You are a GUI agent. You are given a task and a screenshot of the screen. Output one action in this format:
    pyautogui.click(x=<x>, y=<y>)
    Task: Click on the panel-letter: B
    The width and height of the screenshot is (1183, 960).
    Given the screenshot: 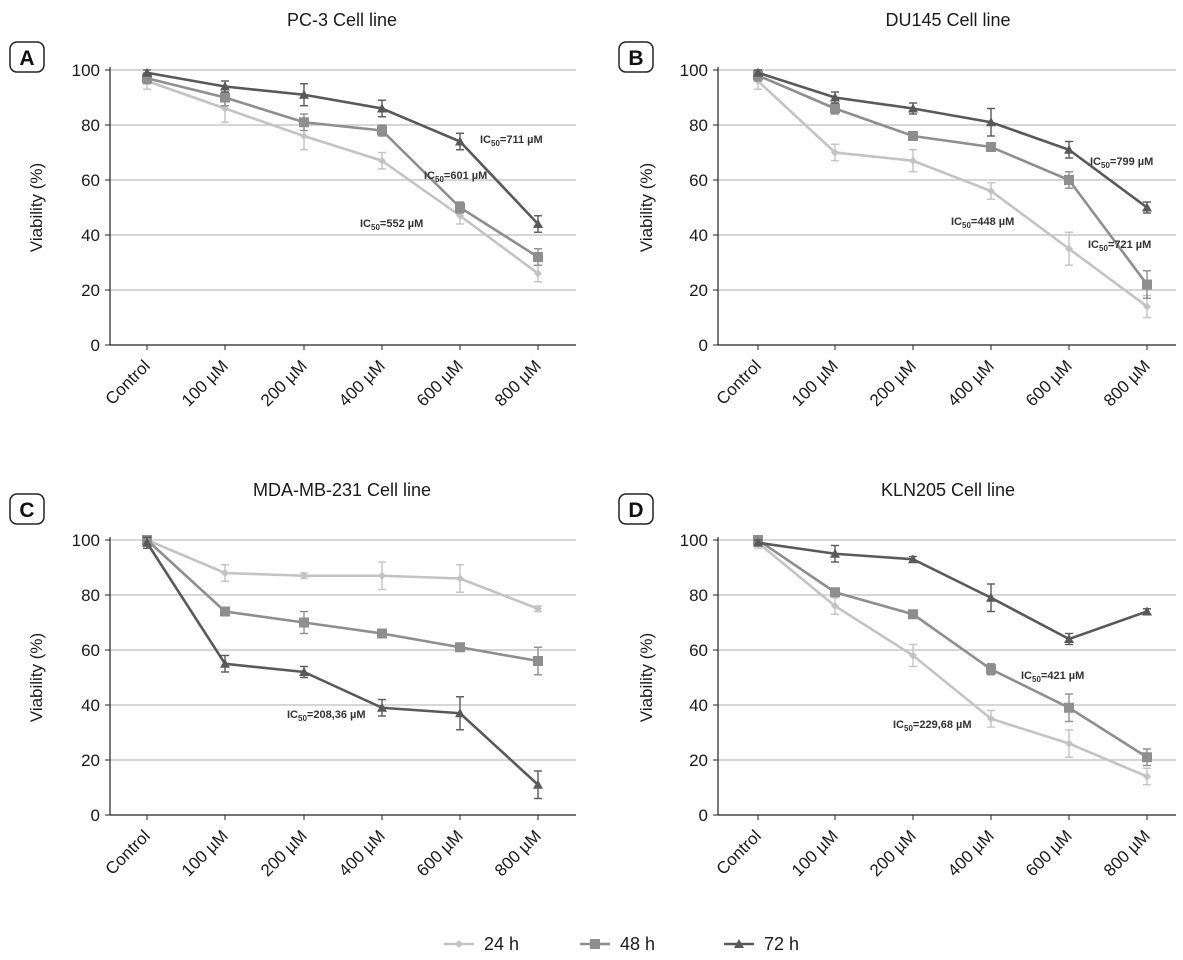 What is the action you would take?
    pyautogui.click(x=635, y=58)
    